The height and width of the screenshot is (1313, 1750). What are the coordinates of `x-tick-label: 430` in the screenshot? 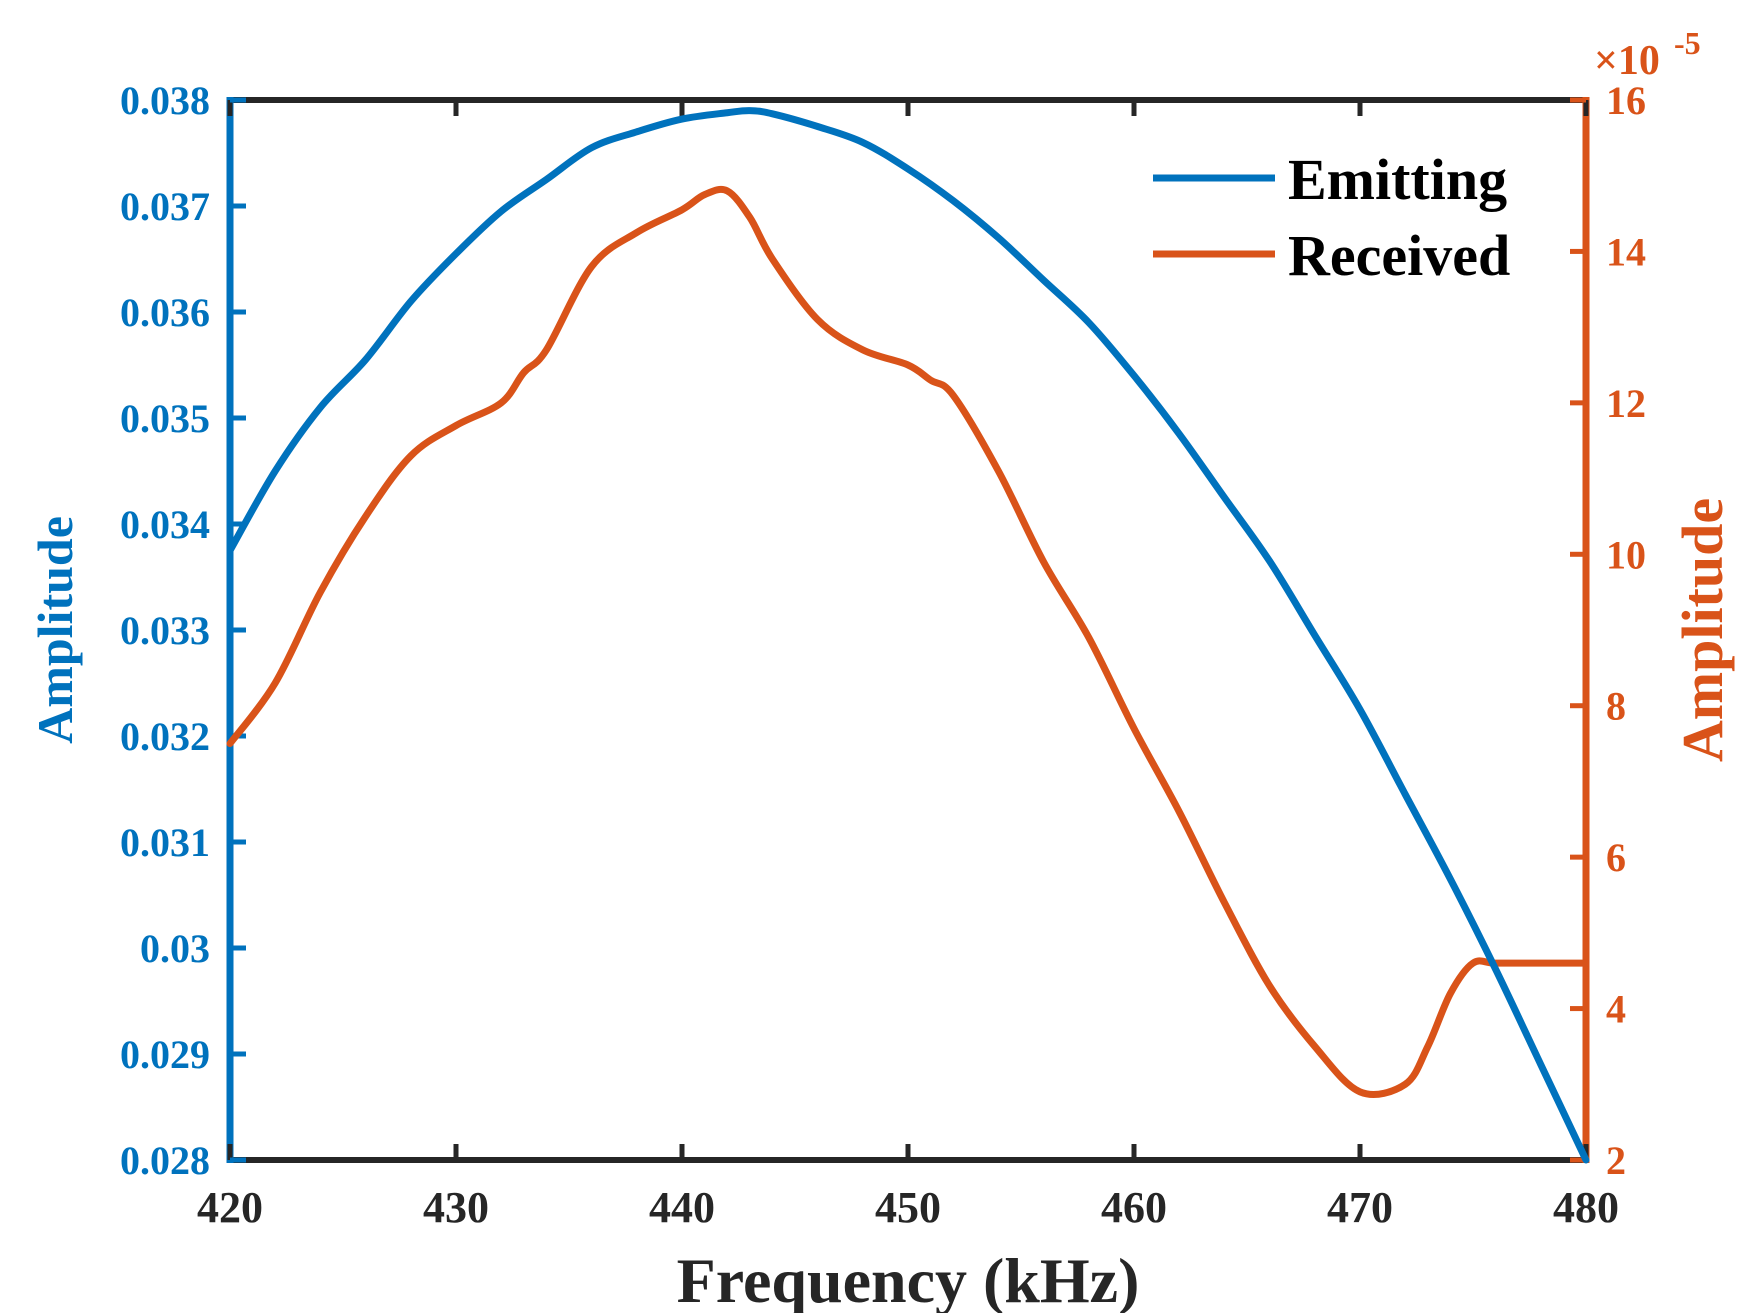 It's located at (456, 1207).